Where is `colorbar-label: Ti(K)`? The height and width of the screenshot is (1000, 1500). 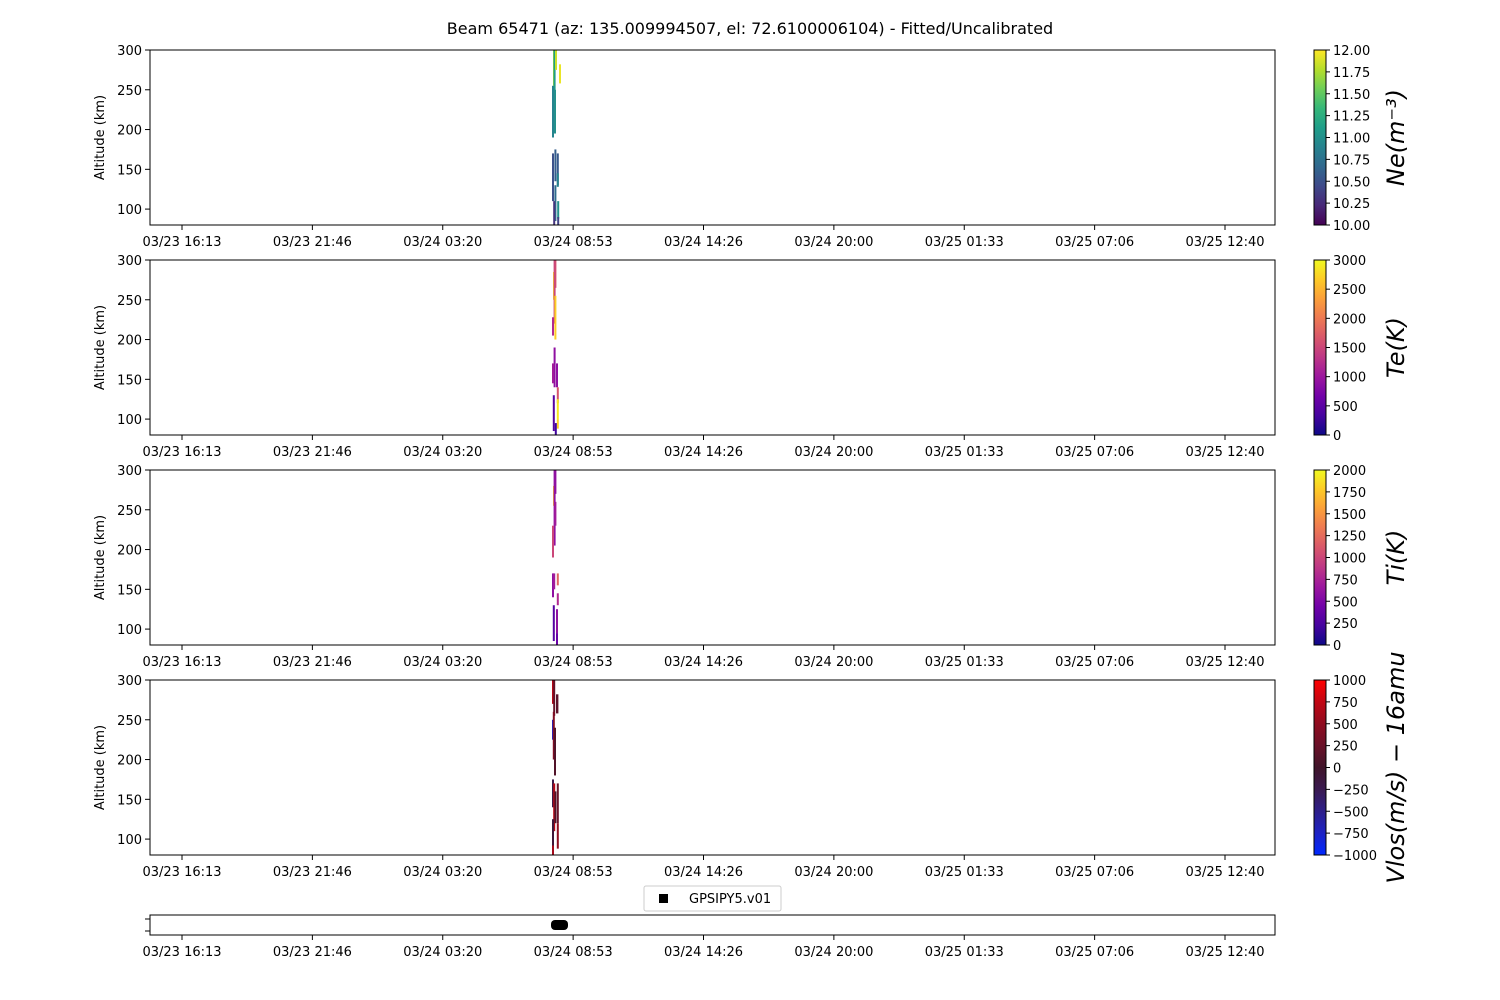 colorbar-label: Ti(K) is located at coordinates (1396, 558).